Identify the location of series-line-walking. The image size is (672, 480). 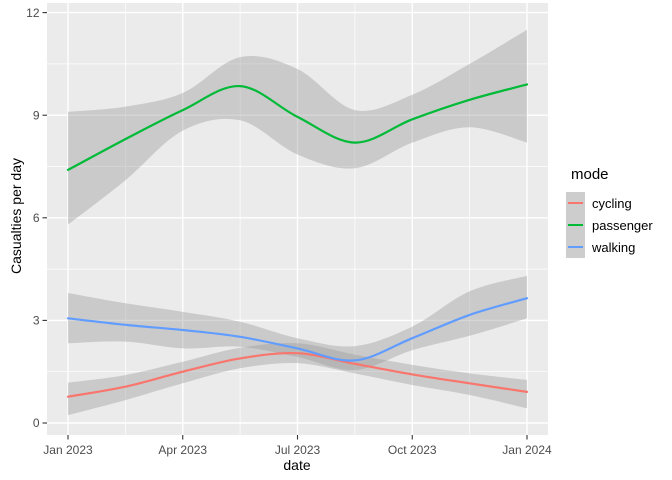
(297, 329).